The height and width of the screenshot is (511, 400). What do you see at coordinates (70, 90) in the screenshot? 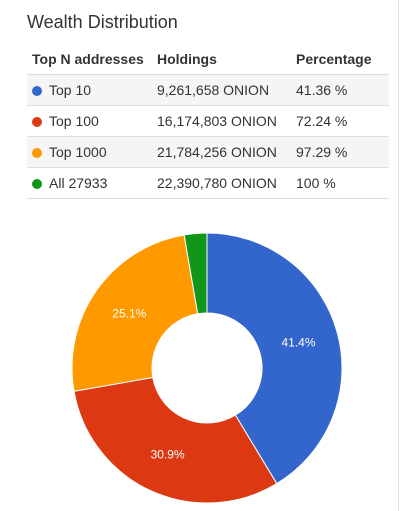
I see `row-label: Top 10` at bounding box center [70, 90].